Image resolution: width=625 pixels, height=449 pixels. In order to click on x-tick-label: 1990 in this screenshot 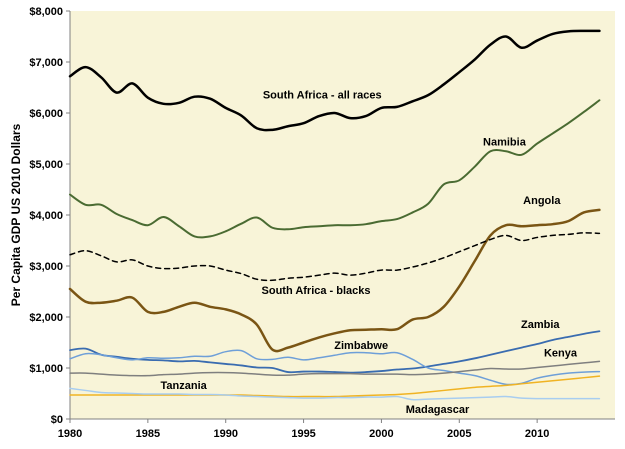, I will do `click(225, 434)`.